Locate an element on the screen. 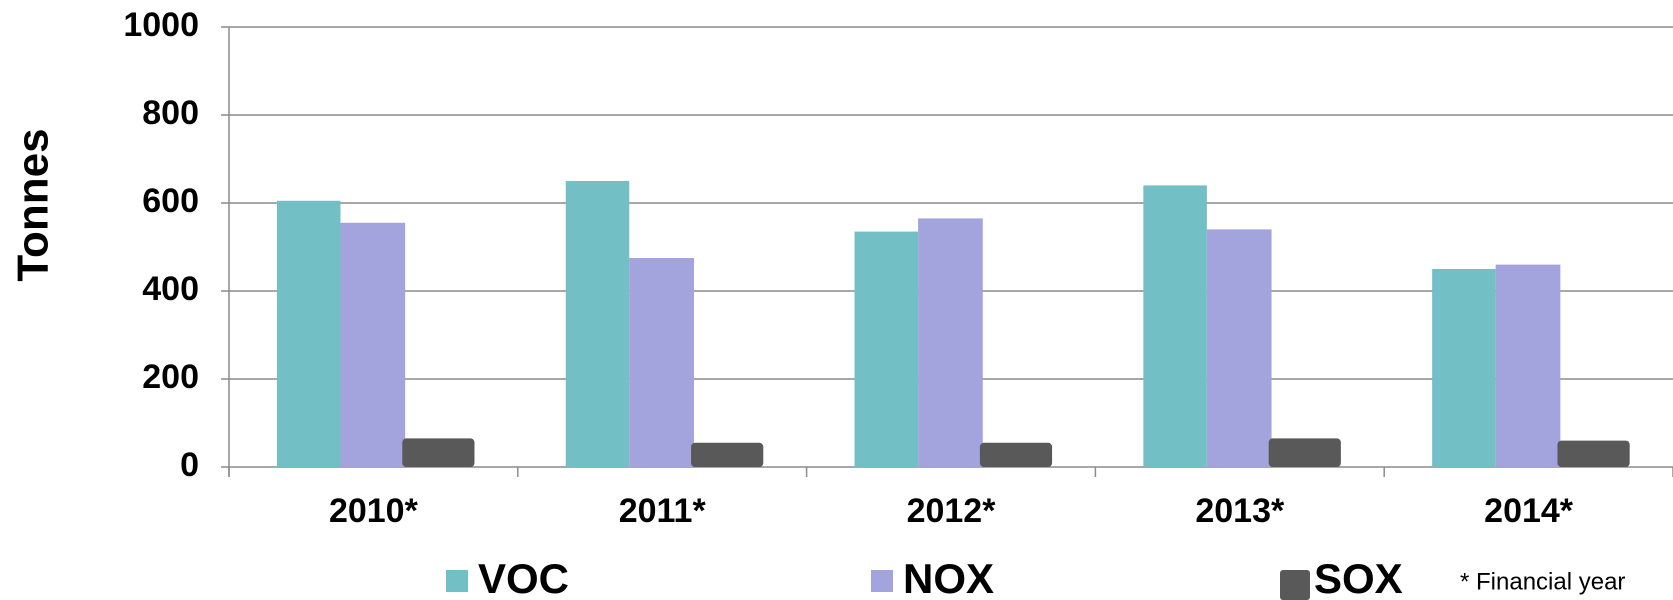  x-tick-label: 2013* is located at coordinates (1240, 511).